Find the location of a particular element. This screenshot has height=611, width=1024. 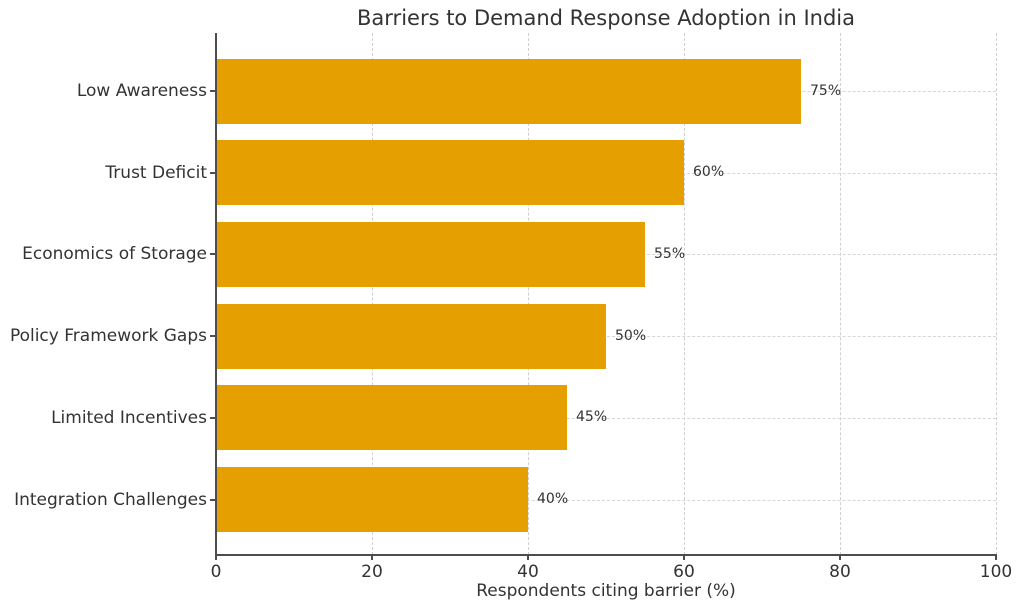

bar-value-label: 55% is located at coordinates (670, 253).